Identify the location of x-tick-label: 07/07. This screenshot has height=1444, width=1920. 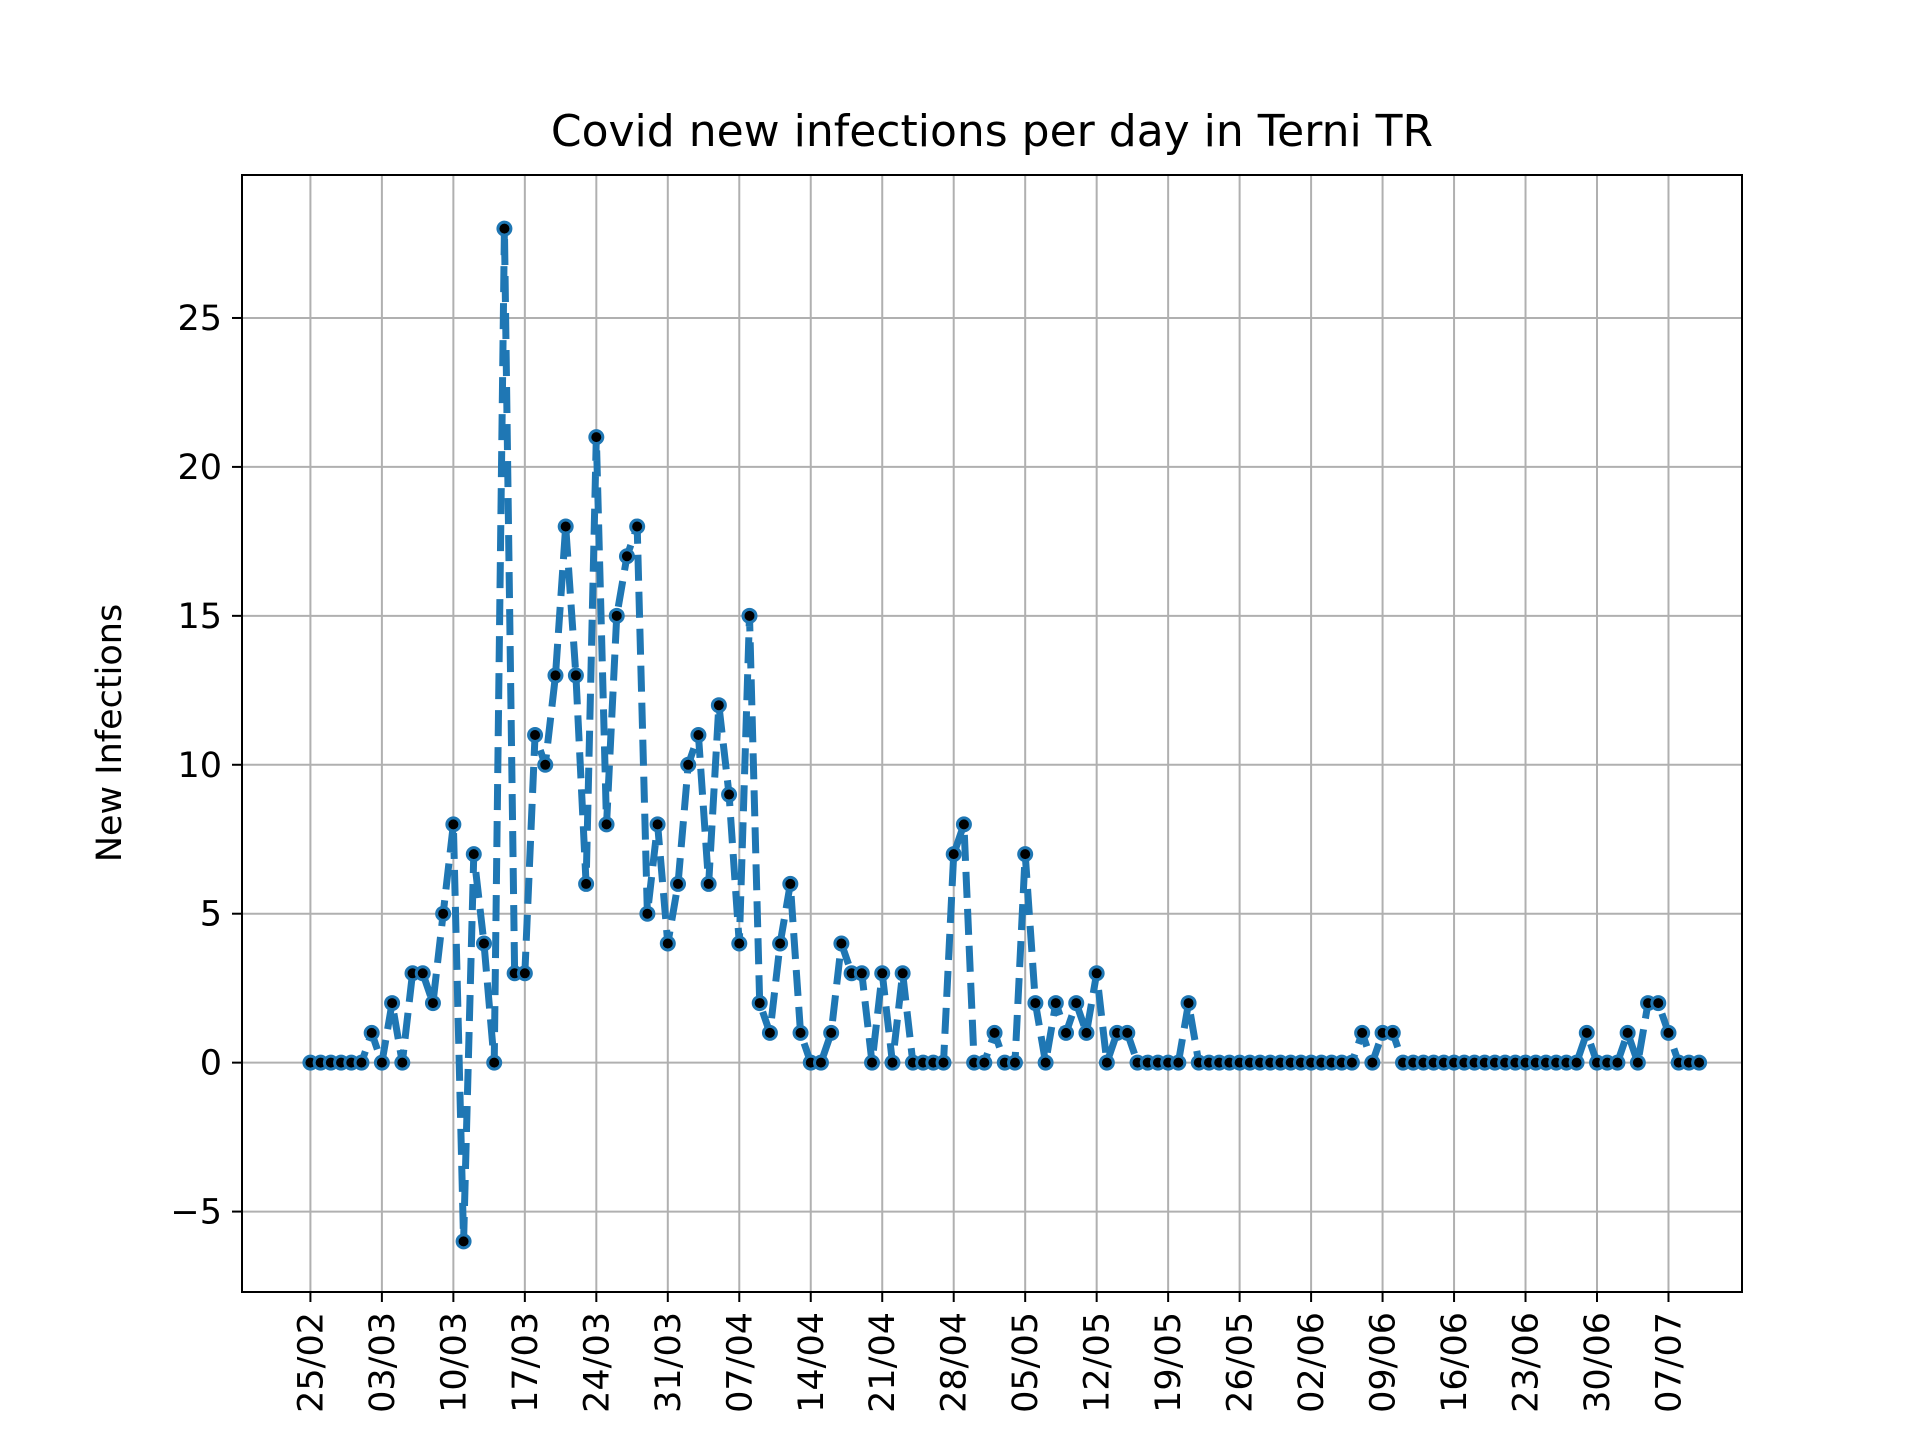
(1669, 1362).